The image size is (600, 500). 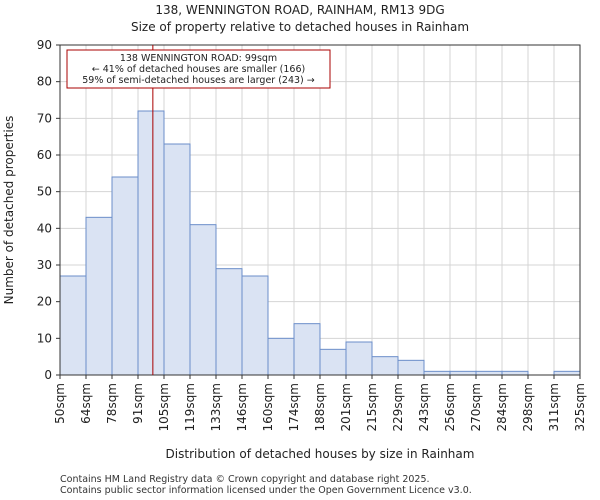 I want to click on x-tick-label: 160sqm, so click(x=268, y=407).